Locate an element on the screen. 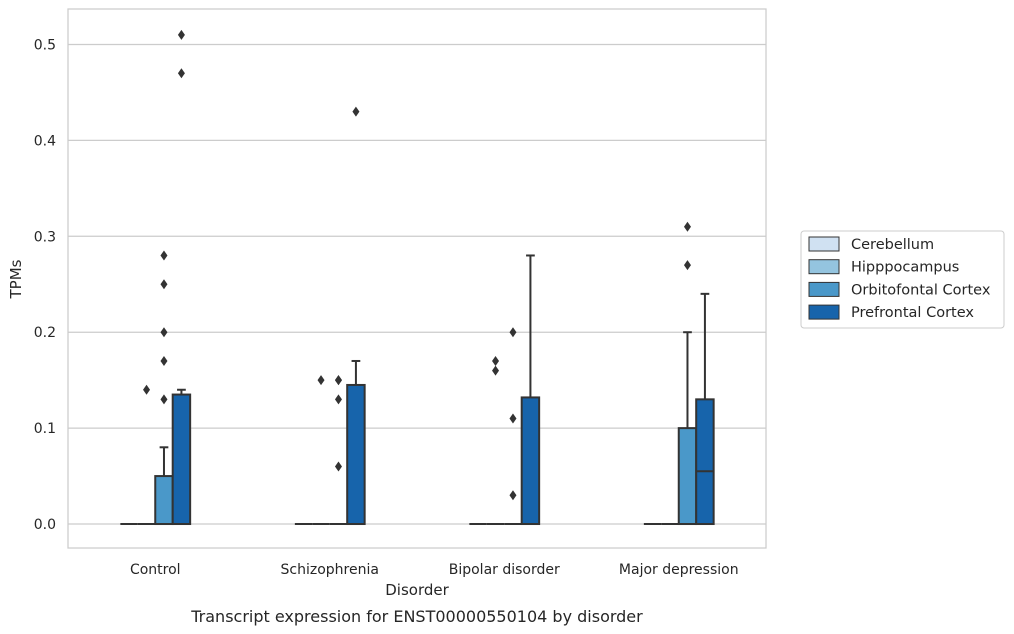 The width and height of the screenshot is (1014, 634). y-tick-label: 0.1 is located at coordinates (45, 429).